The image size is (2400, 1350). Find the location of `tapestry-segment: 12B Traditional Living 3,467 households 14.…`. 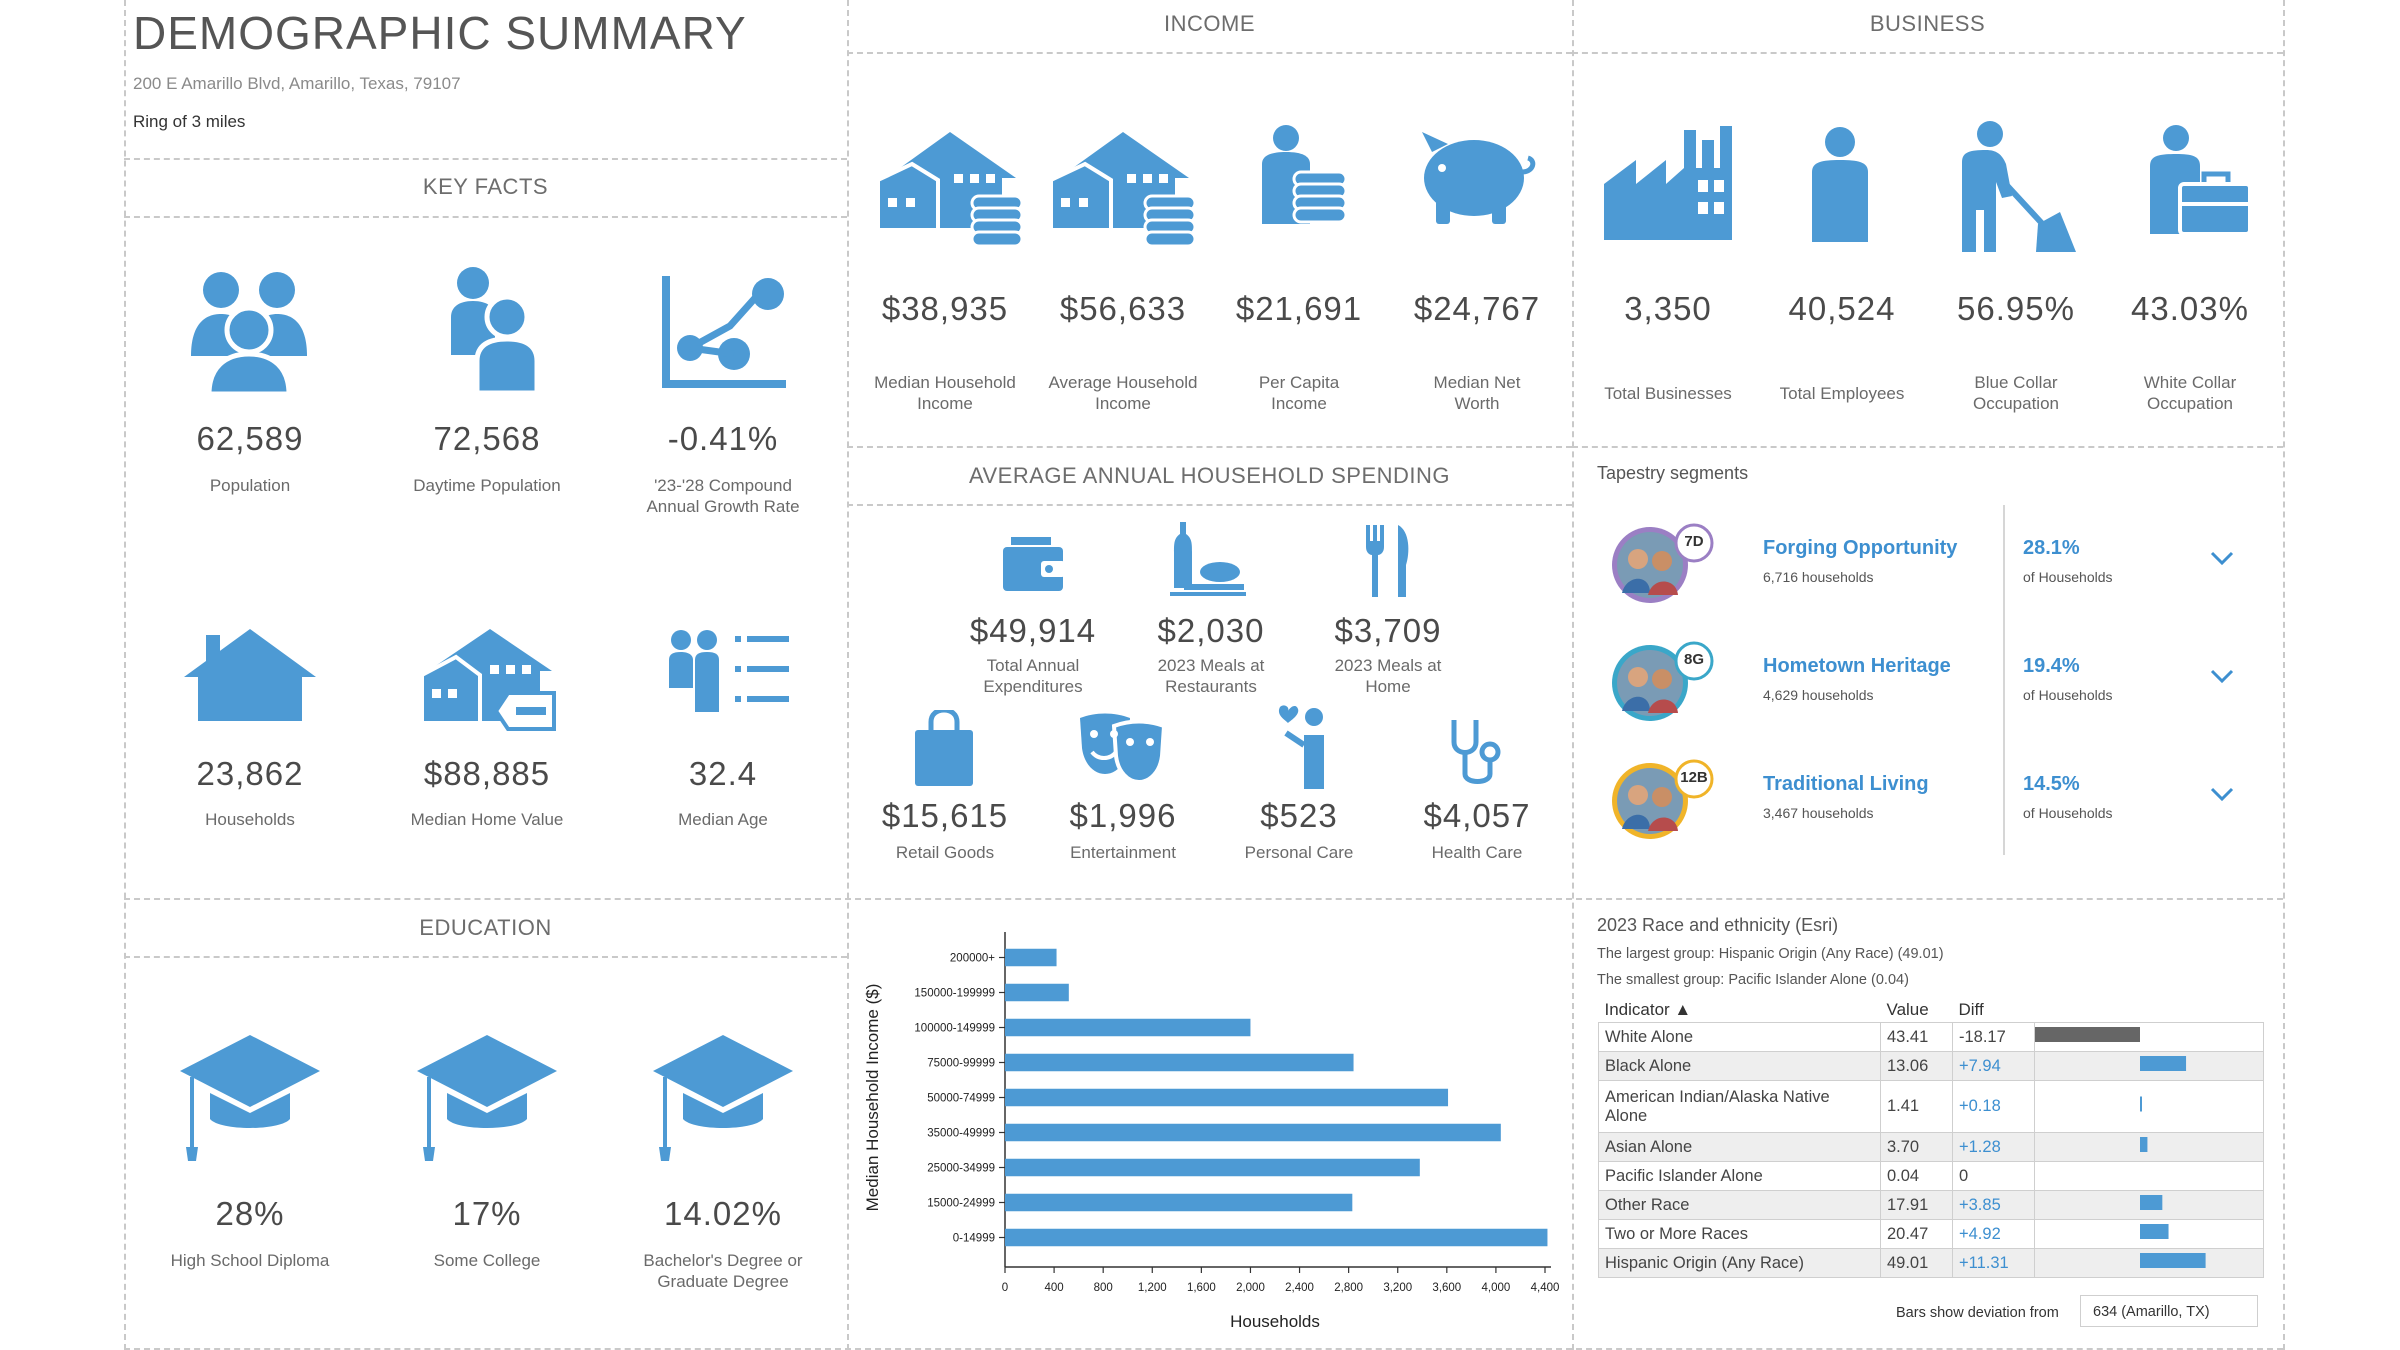

tapestry-segment: 12B Traditional Living 3,467 households 14.… is located at coordinates (1935, 800).